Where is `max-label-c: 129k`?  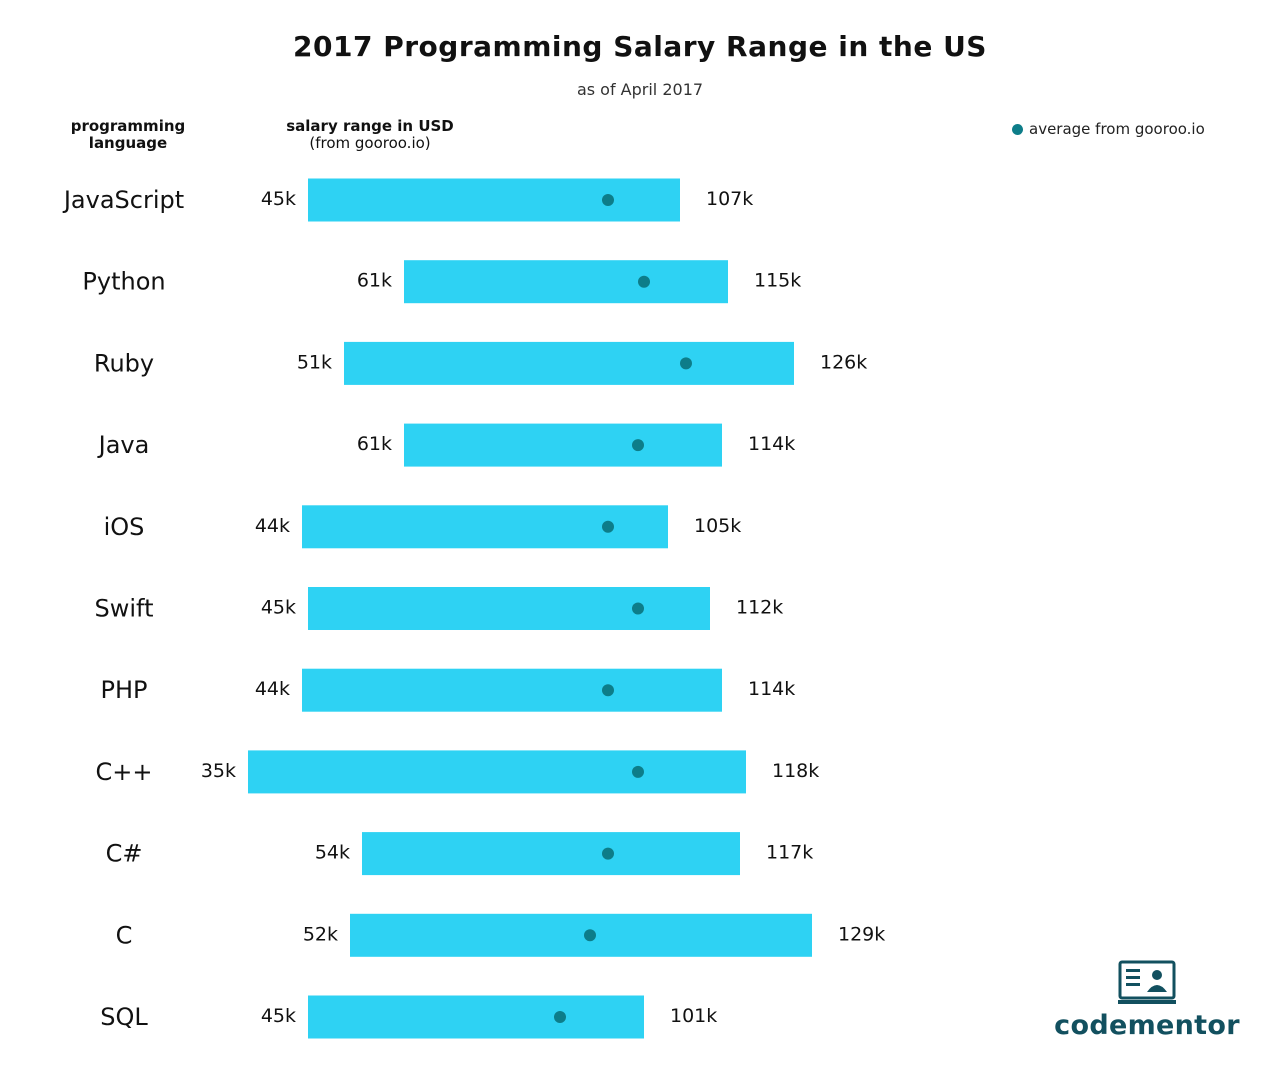 max-label-c: 129k is located at coordinates (861, 934).